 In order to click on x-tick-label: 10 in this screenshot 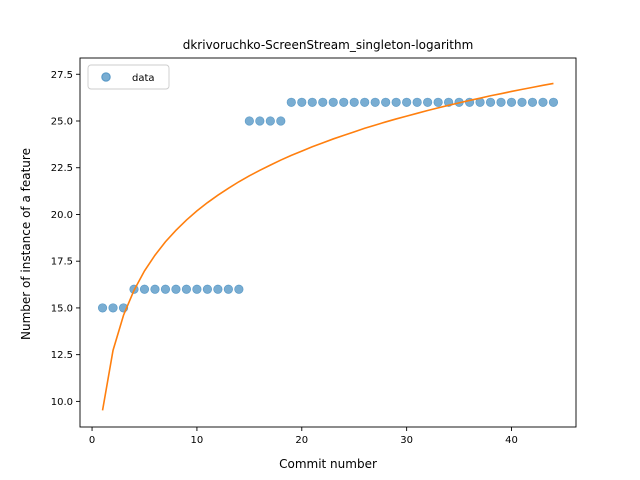, I will do `click(197, 440)`.